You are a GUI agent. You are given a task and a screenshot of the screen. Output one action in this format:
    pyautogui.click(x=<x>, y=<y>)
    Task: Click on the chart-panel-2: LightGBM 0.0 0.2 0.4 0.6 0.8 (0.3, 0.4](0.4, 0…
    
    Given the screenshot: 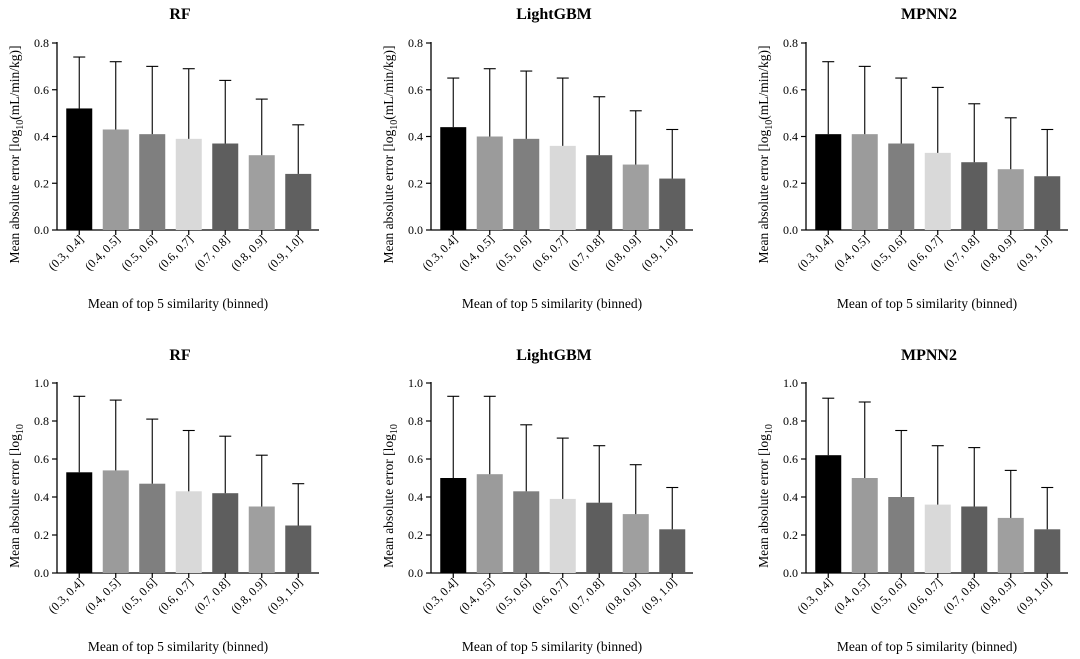 What is the action you would take?
    pyautogui.click(x=537, y=158)
    